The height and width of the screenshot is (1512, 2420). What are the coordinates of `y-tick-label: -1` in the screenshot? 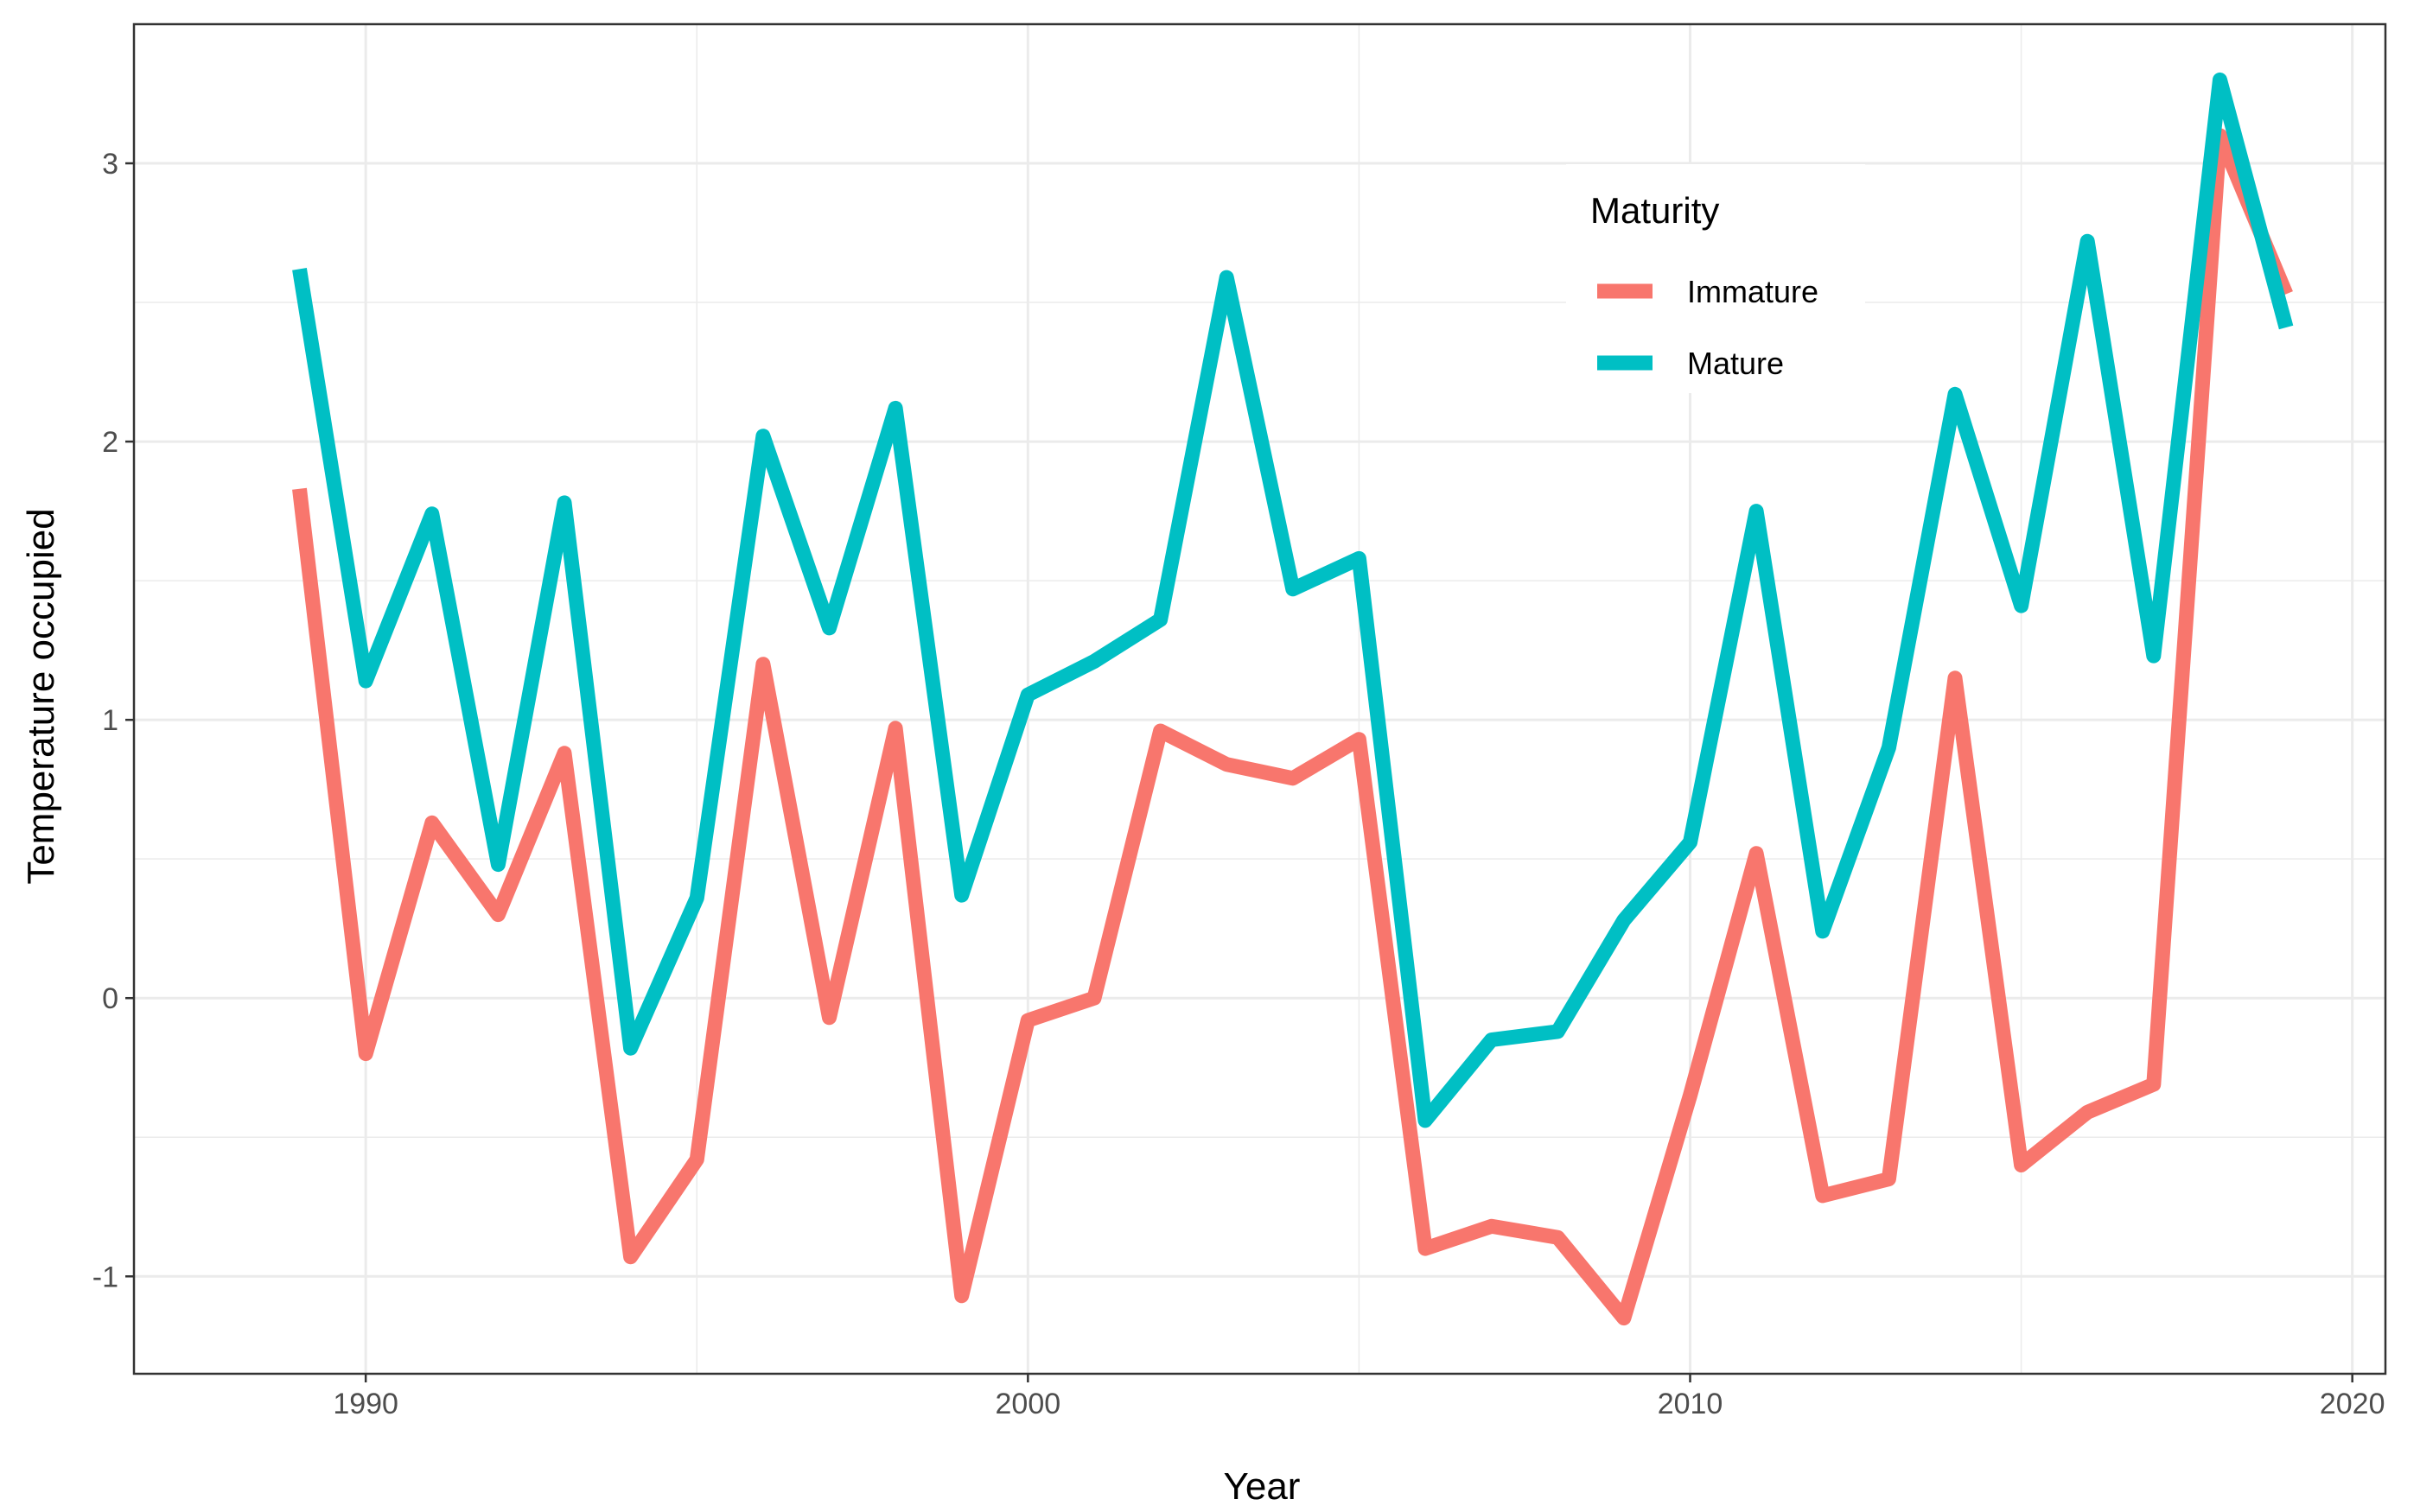 It's located at (105, 1277).